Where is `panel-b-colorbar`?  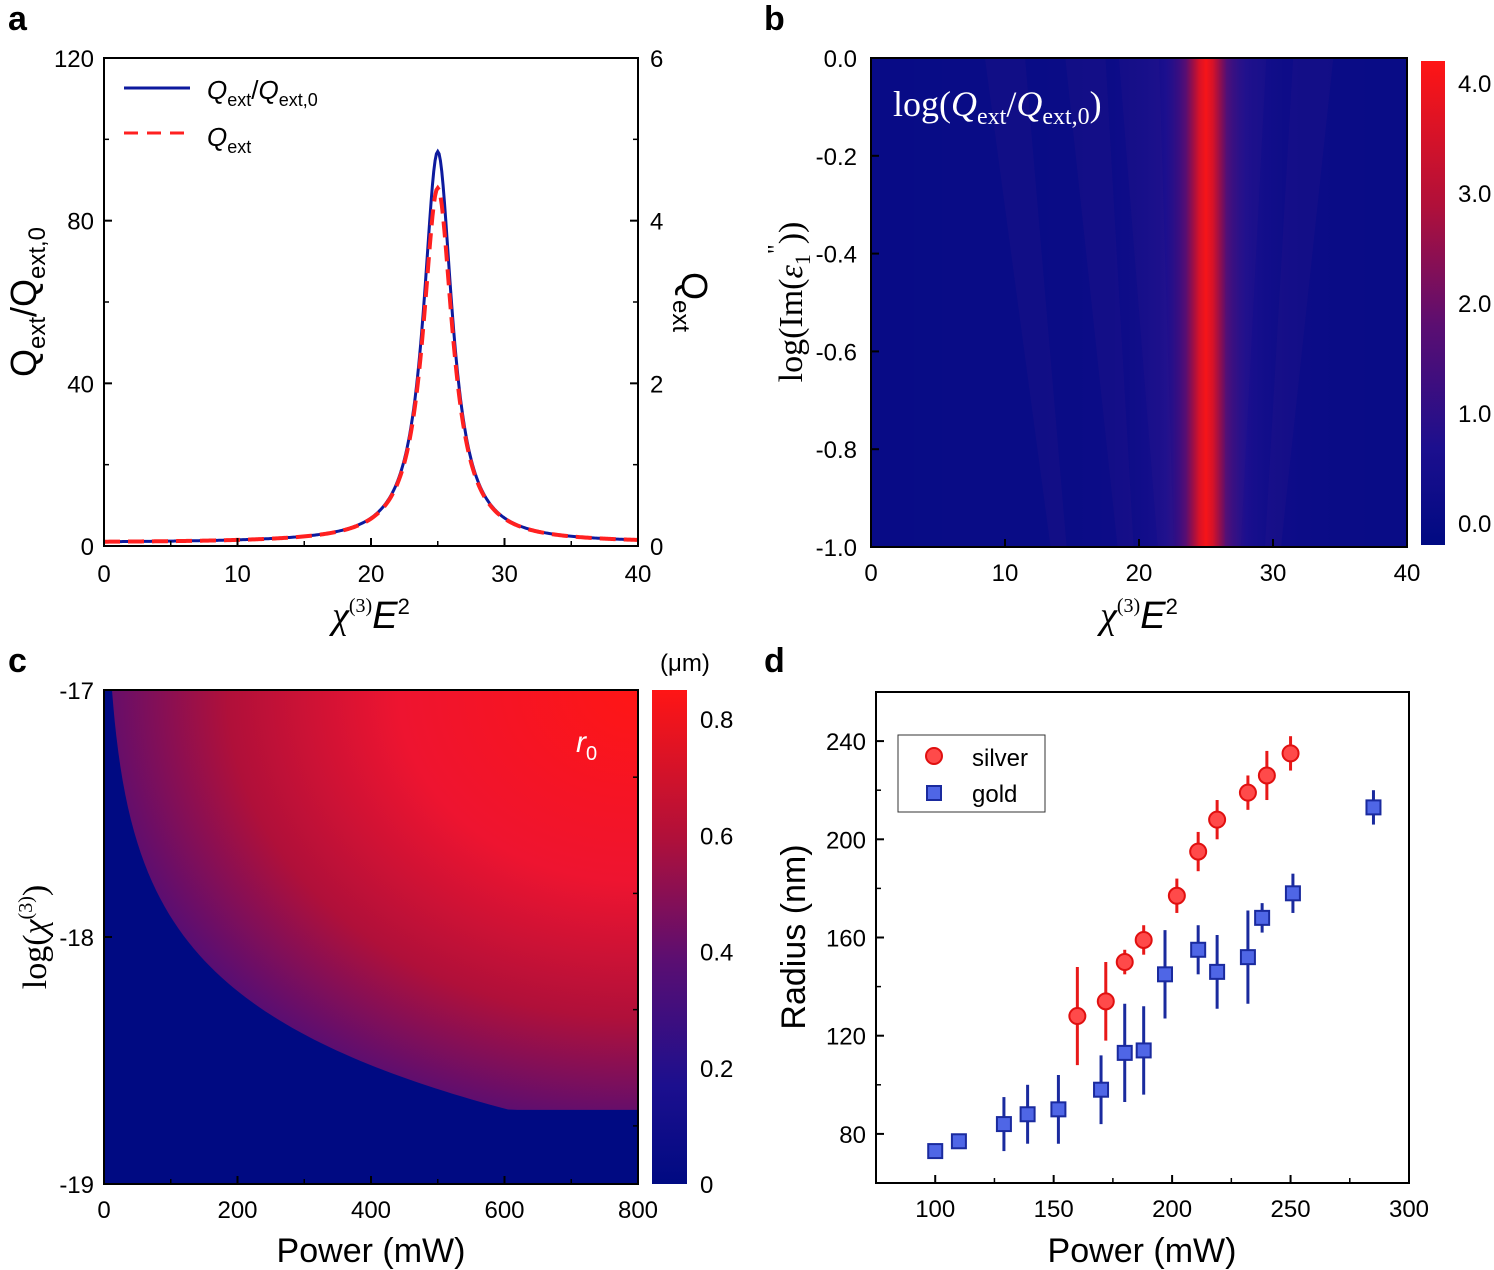 panel-b-colorbar is located at coordinates (1433, 303).